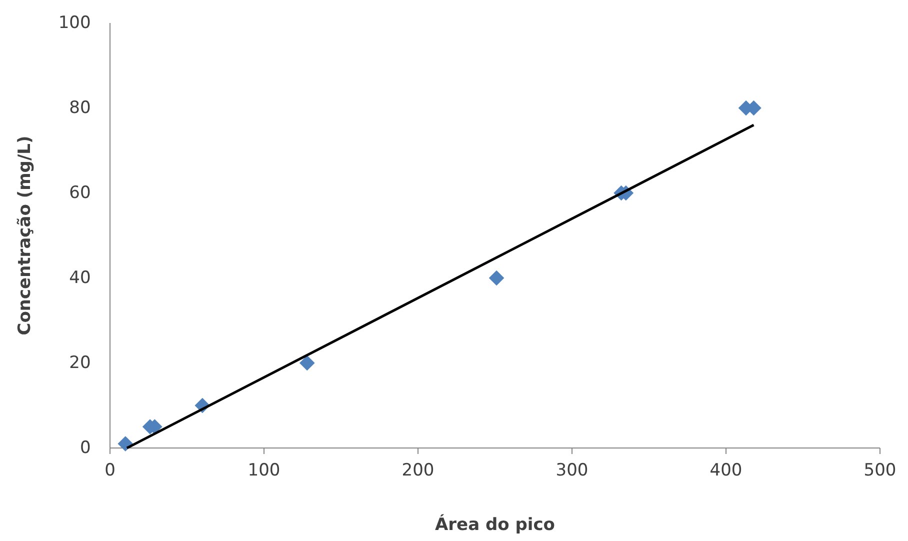 The height and width of the screenshot is (541, 908). What do you see at coordinates (880, 470) in the screenshot?
I see `x-tick-label: 500` at bounding box center [880, 470].